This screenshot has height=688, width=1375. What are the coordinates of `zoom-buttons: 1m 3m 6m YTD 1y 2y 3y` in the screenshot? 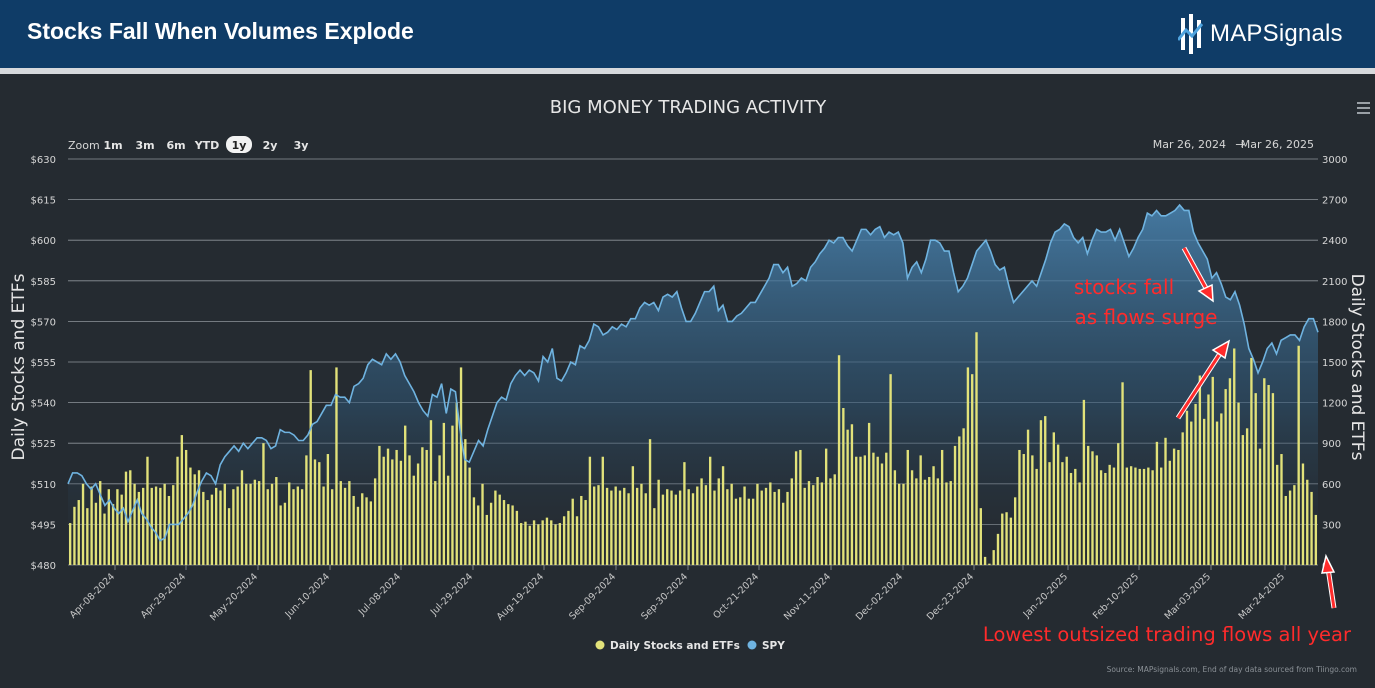 It's located at (205, 144).